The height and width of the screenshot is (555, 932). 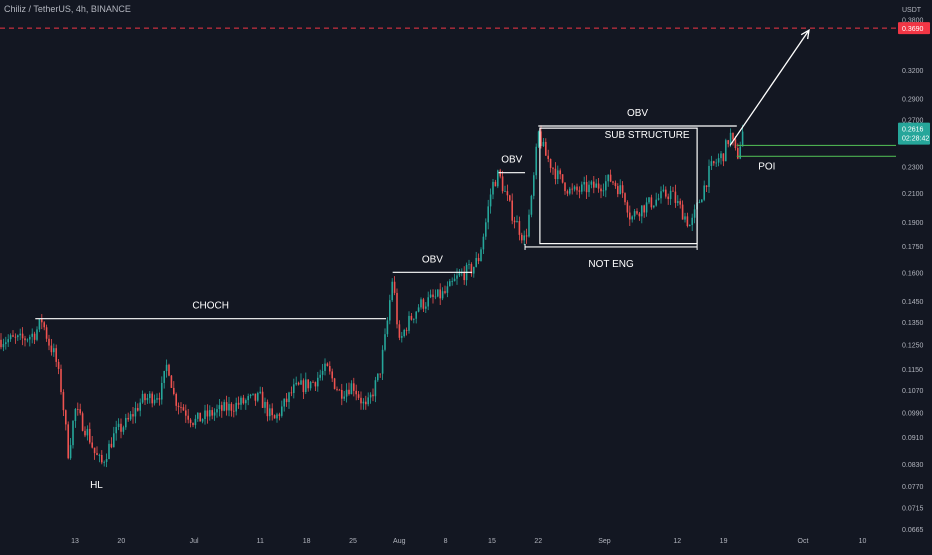 I want to click on price-tick: 0.3800, so click(x=913, y=21).